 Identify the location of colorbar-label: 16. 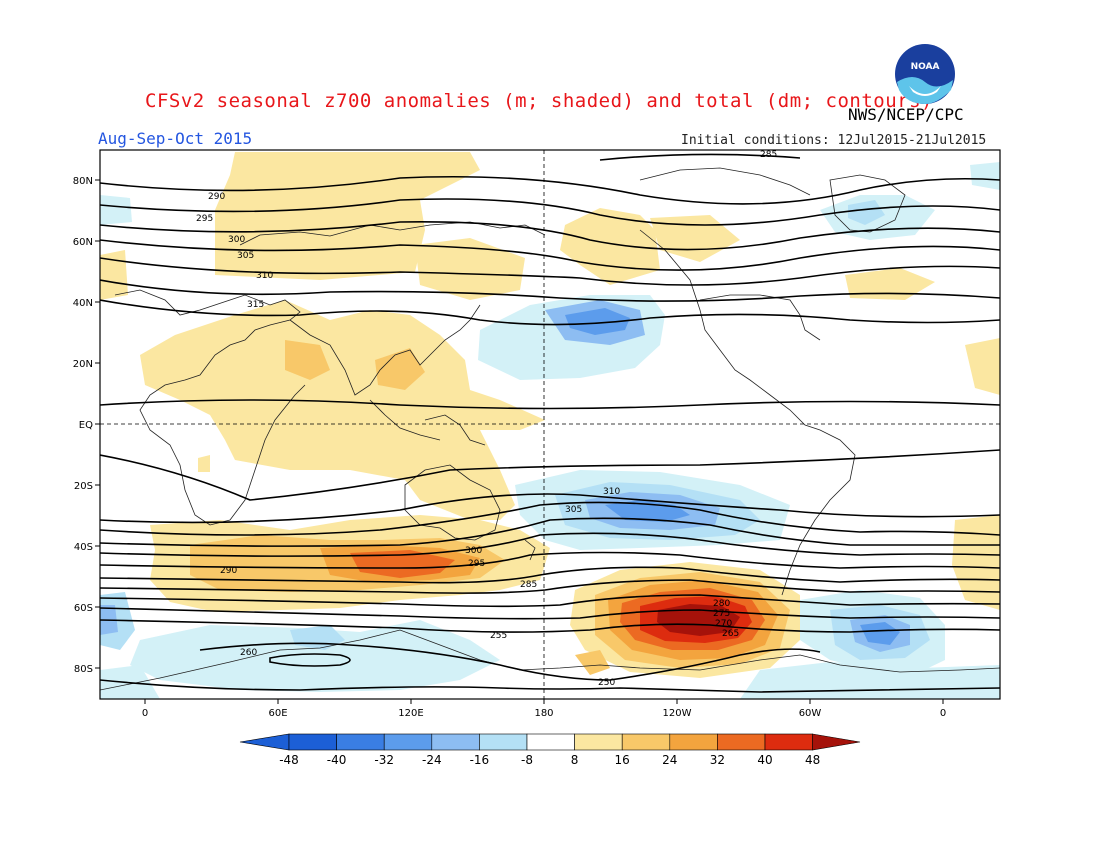
(622, 760).